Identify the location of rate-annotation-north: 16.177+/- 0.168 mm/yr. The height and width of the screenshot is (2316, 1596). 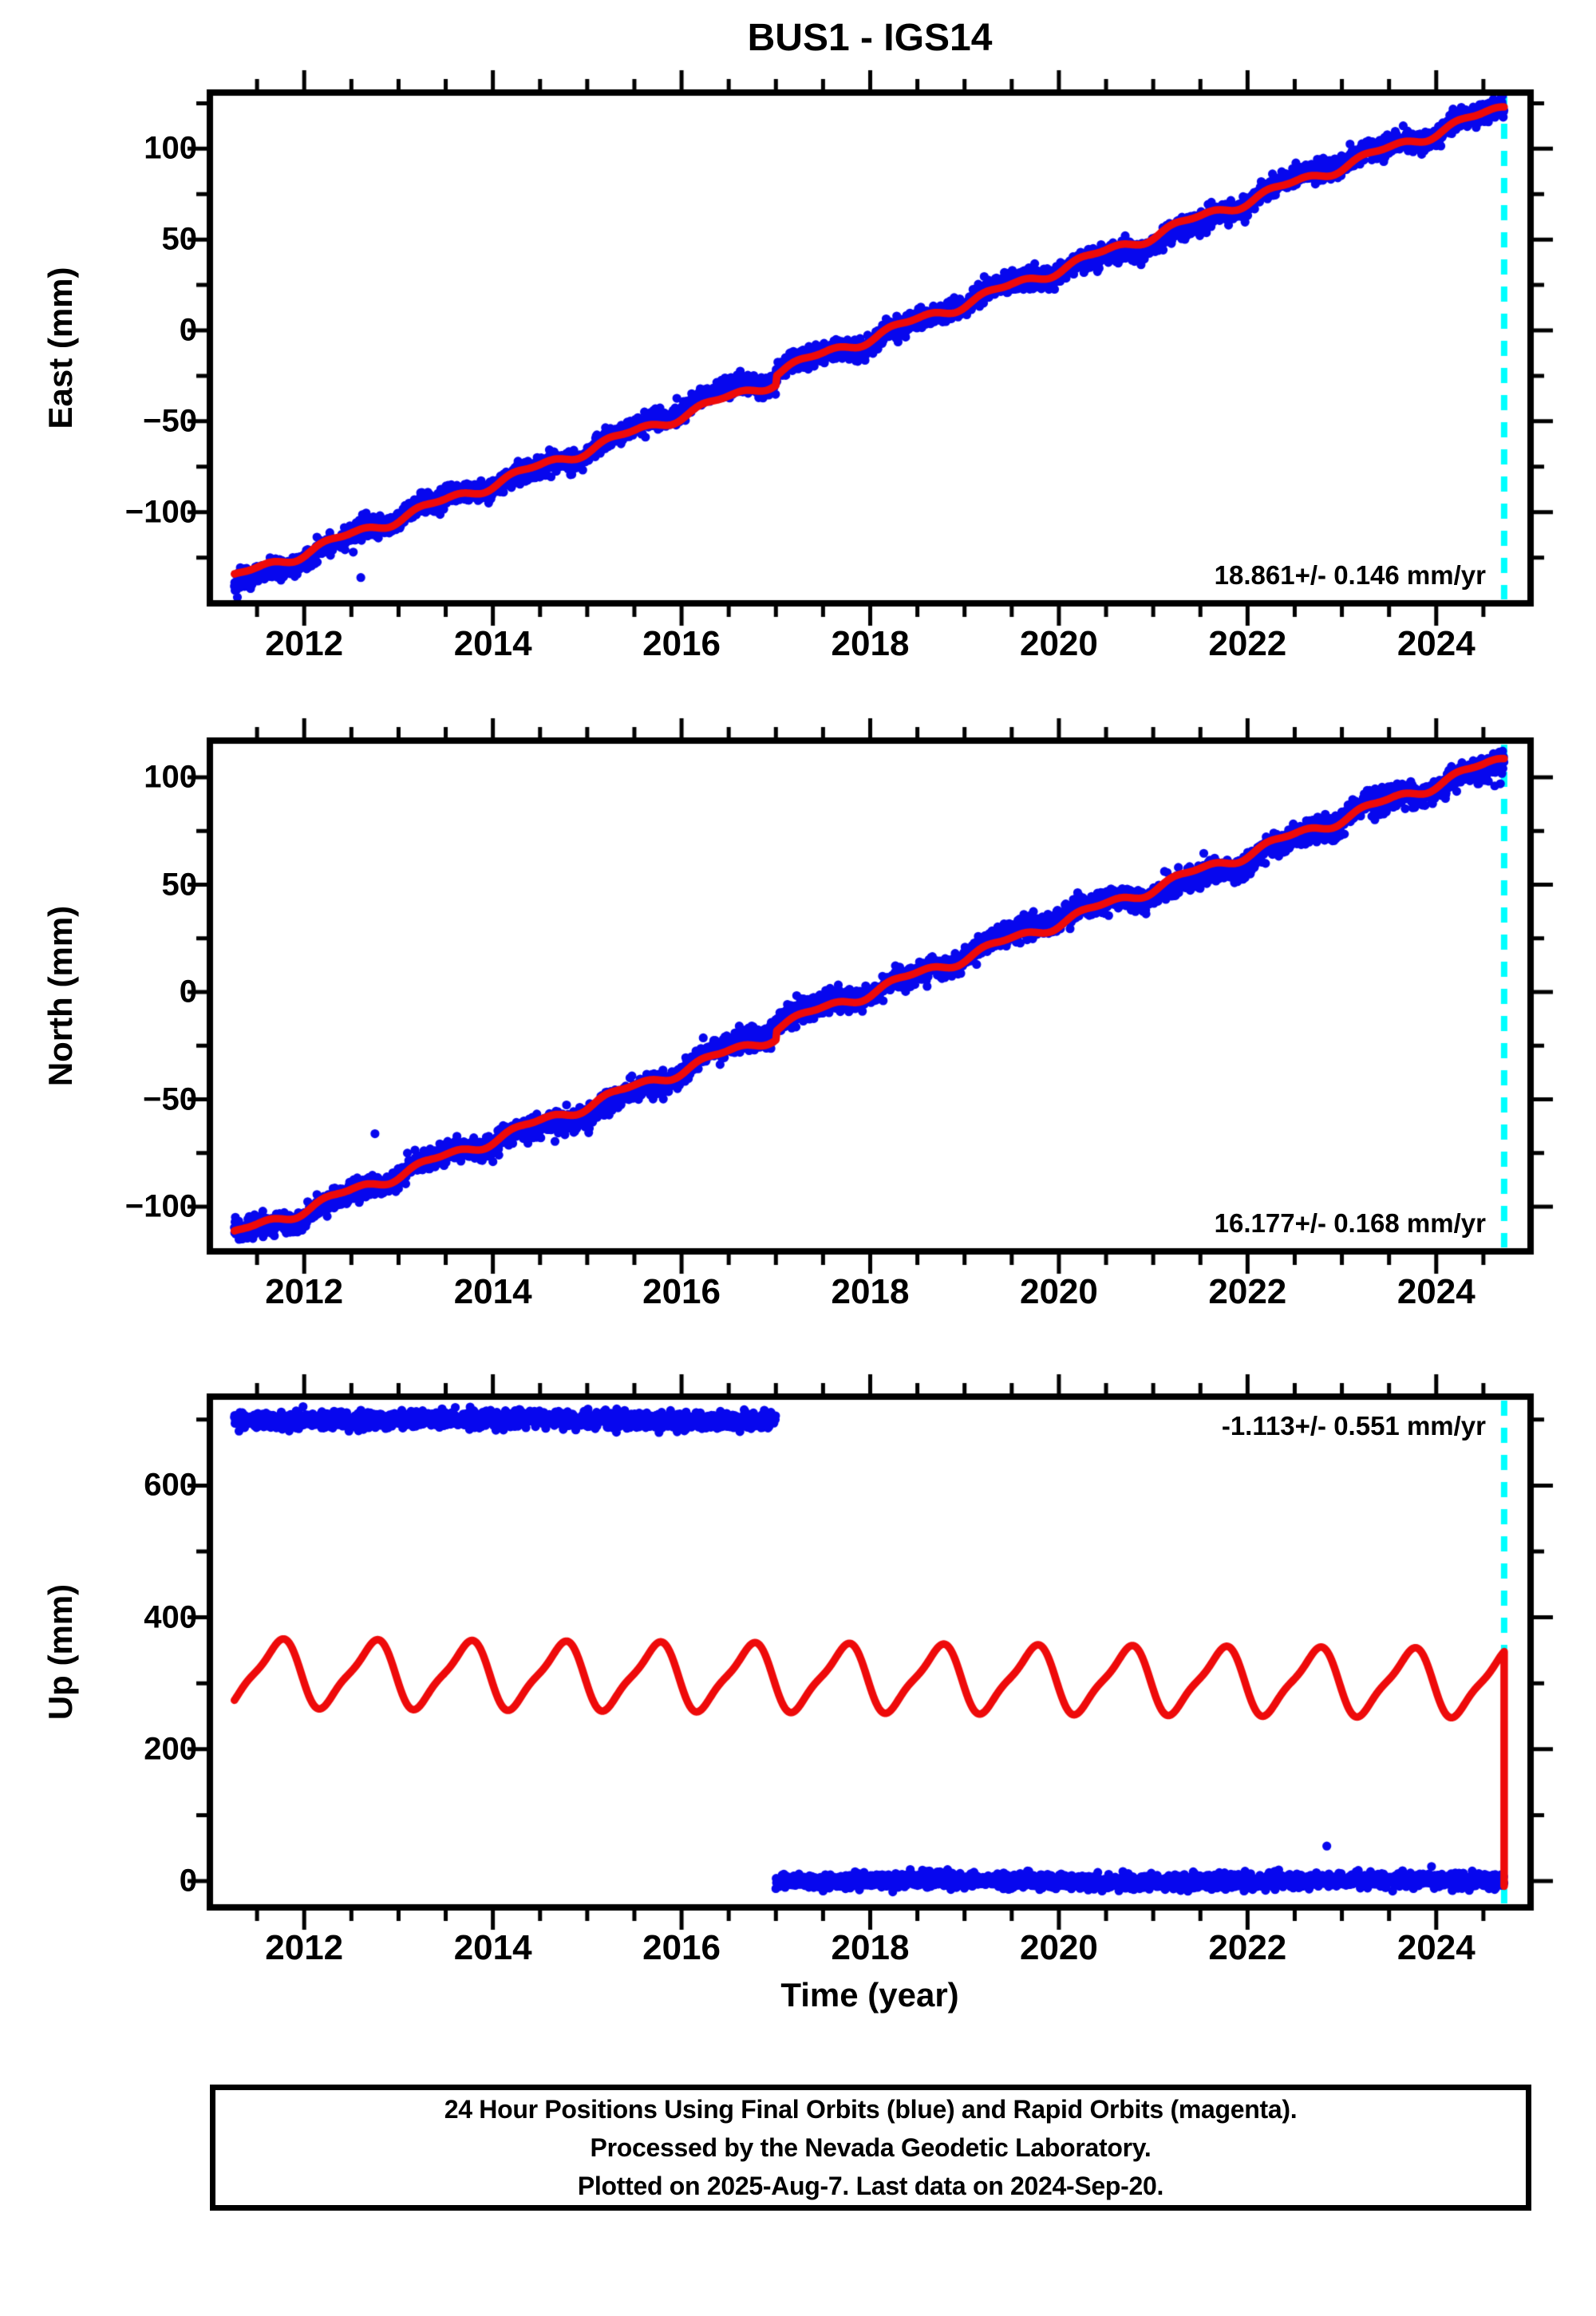
(1350, 1223).